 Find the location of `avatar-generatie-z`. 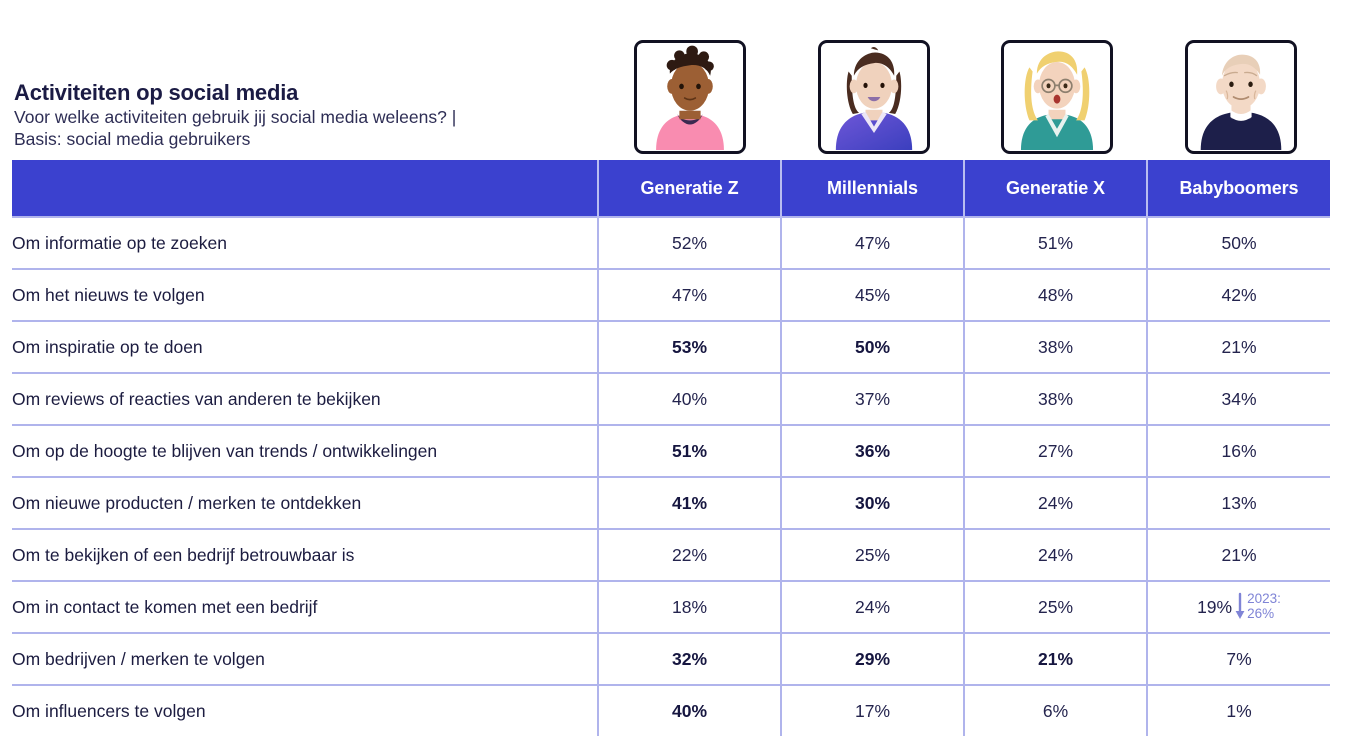

avatar-generatie-z is located at coordinates (689, 97).